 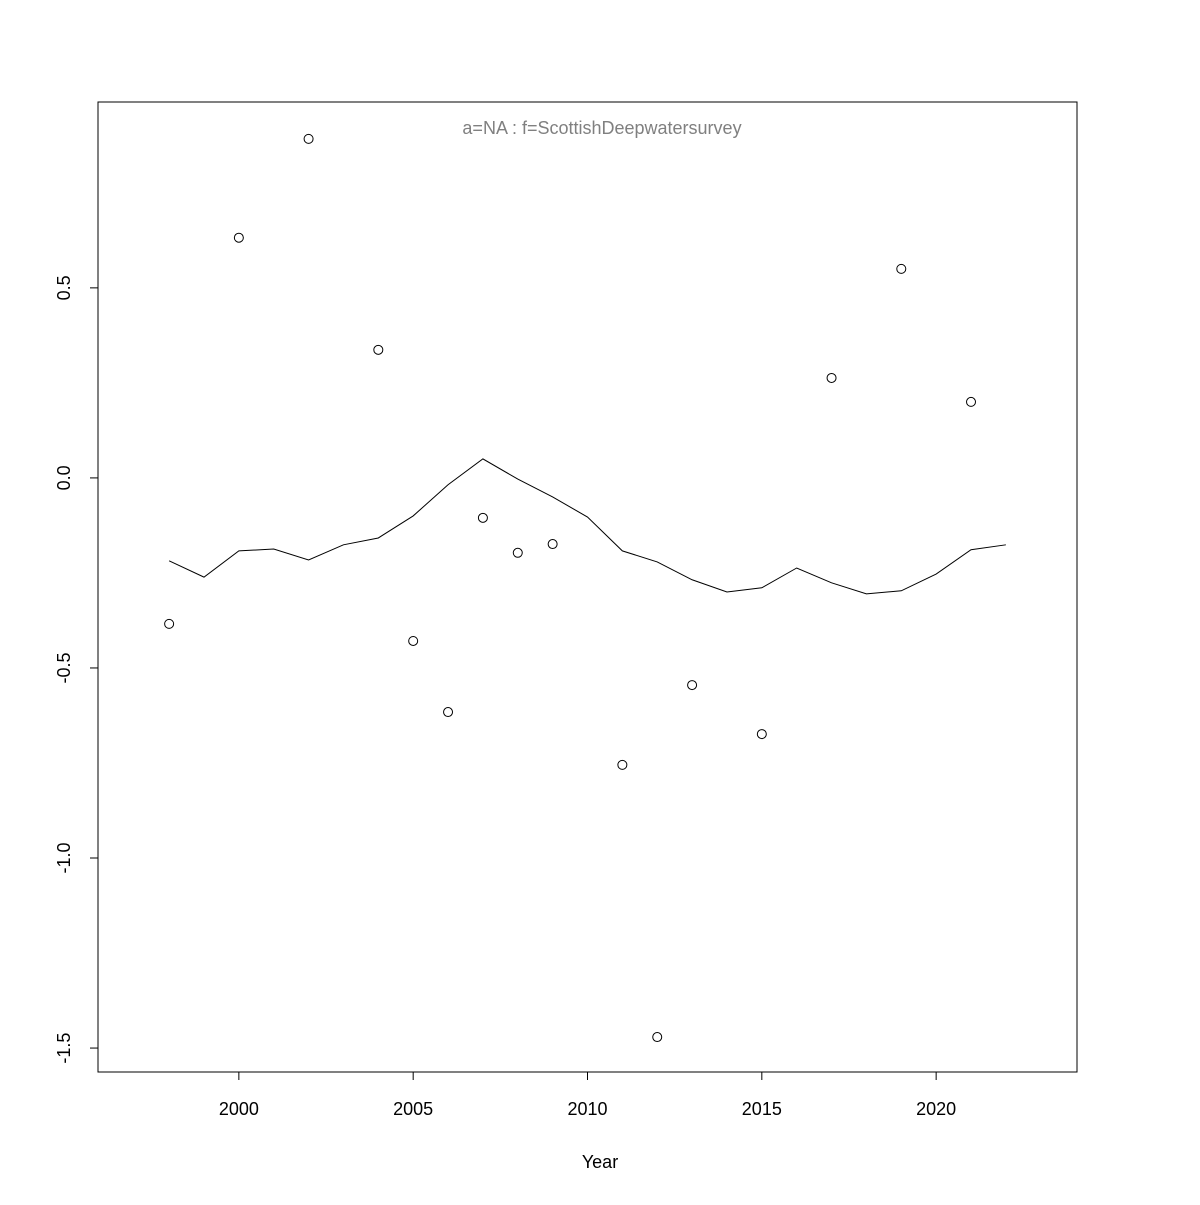 I want to click on x-tick-label: 2020, so click(x=936, y=1109).